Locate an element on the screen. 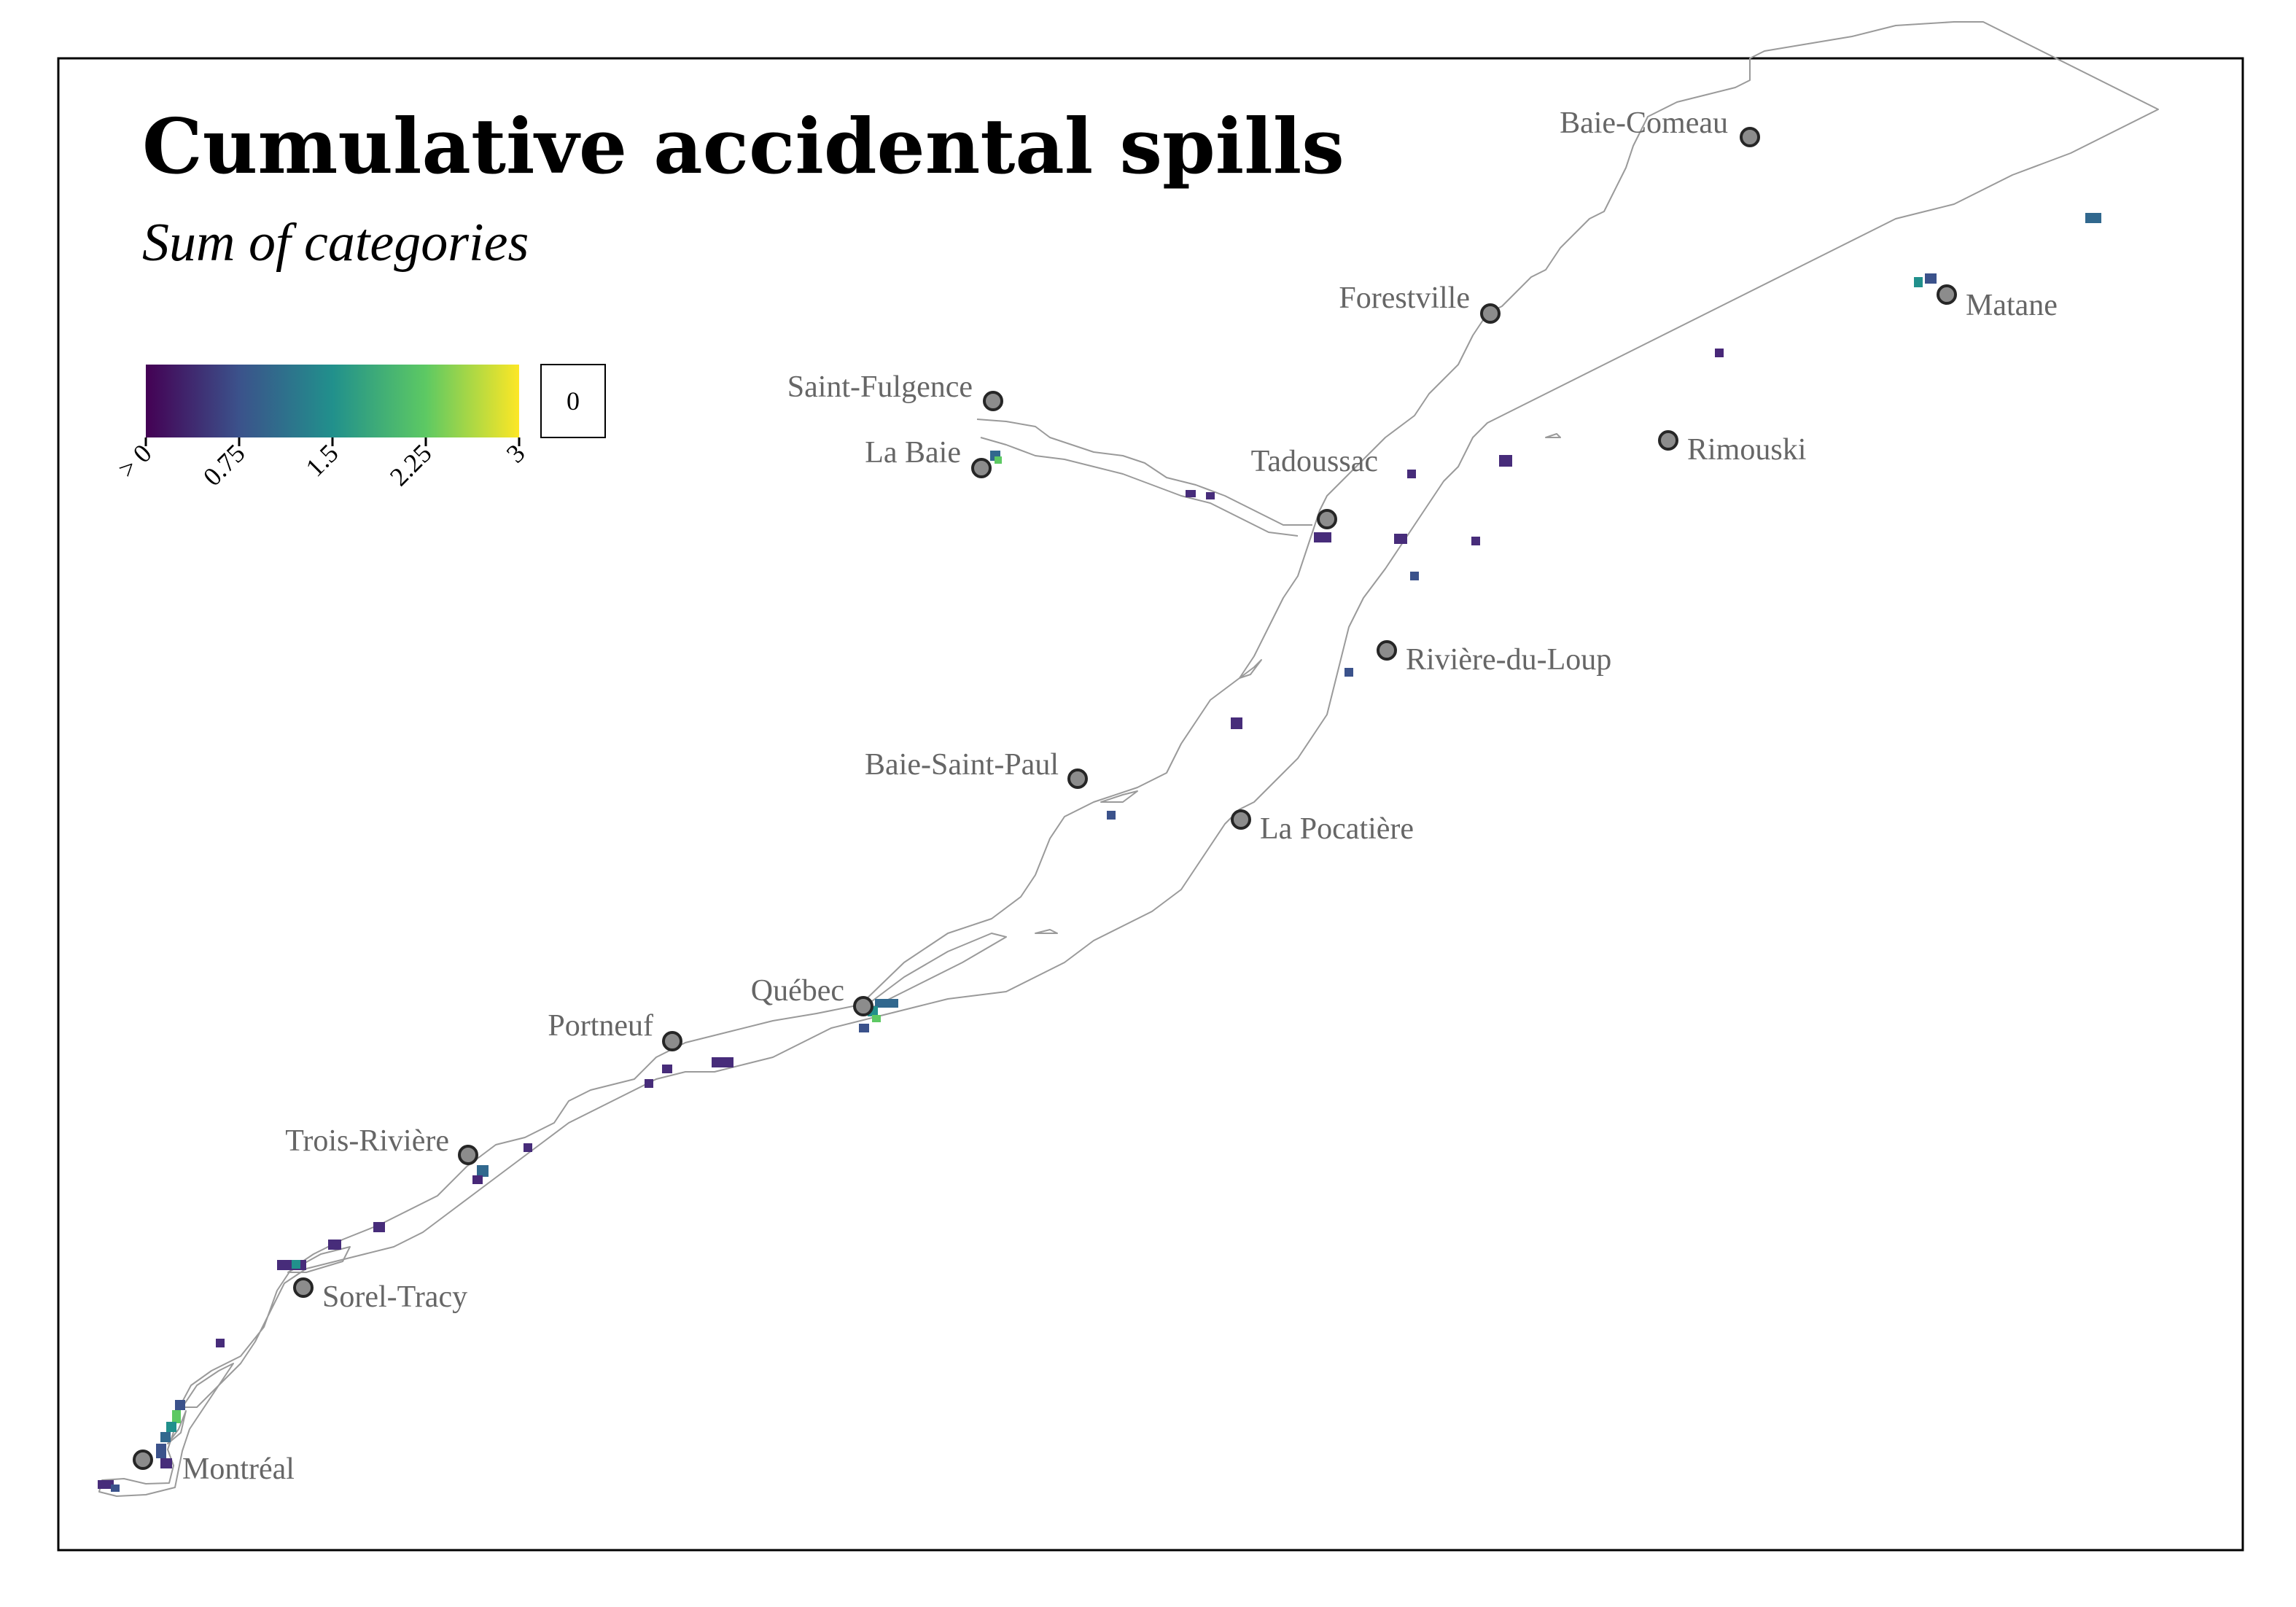 The width and height of the screenshot is (2296, 1607). legend-zero-box is located at coordinates (573, 401).